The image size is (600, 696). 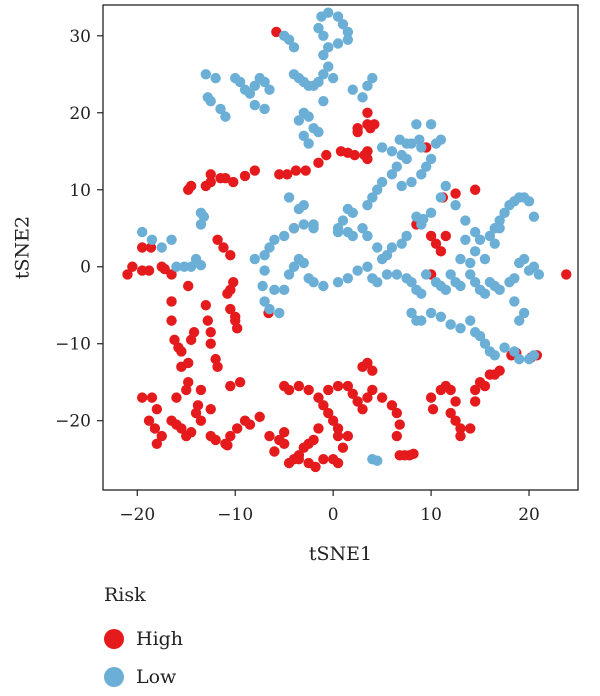 I want to click on y-tick-label: −10, so click(x=73, y=345).